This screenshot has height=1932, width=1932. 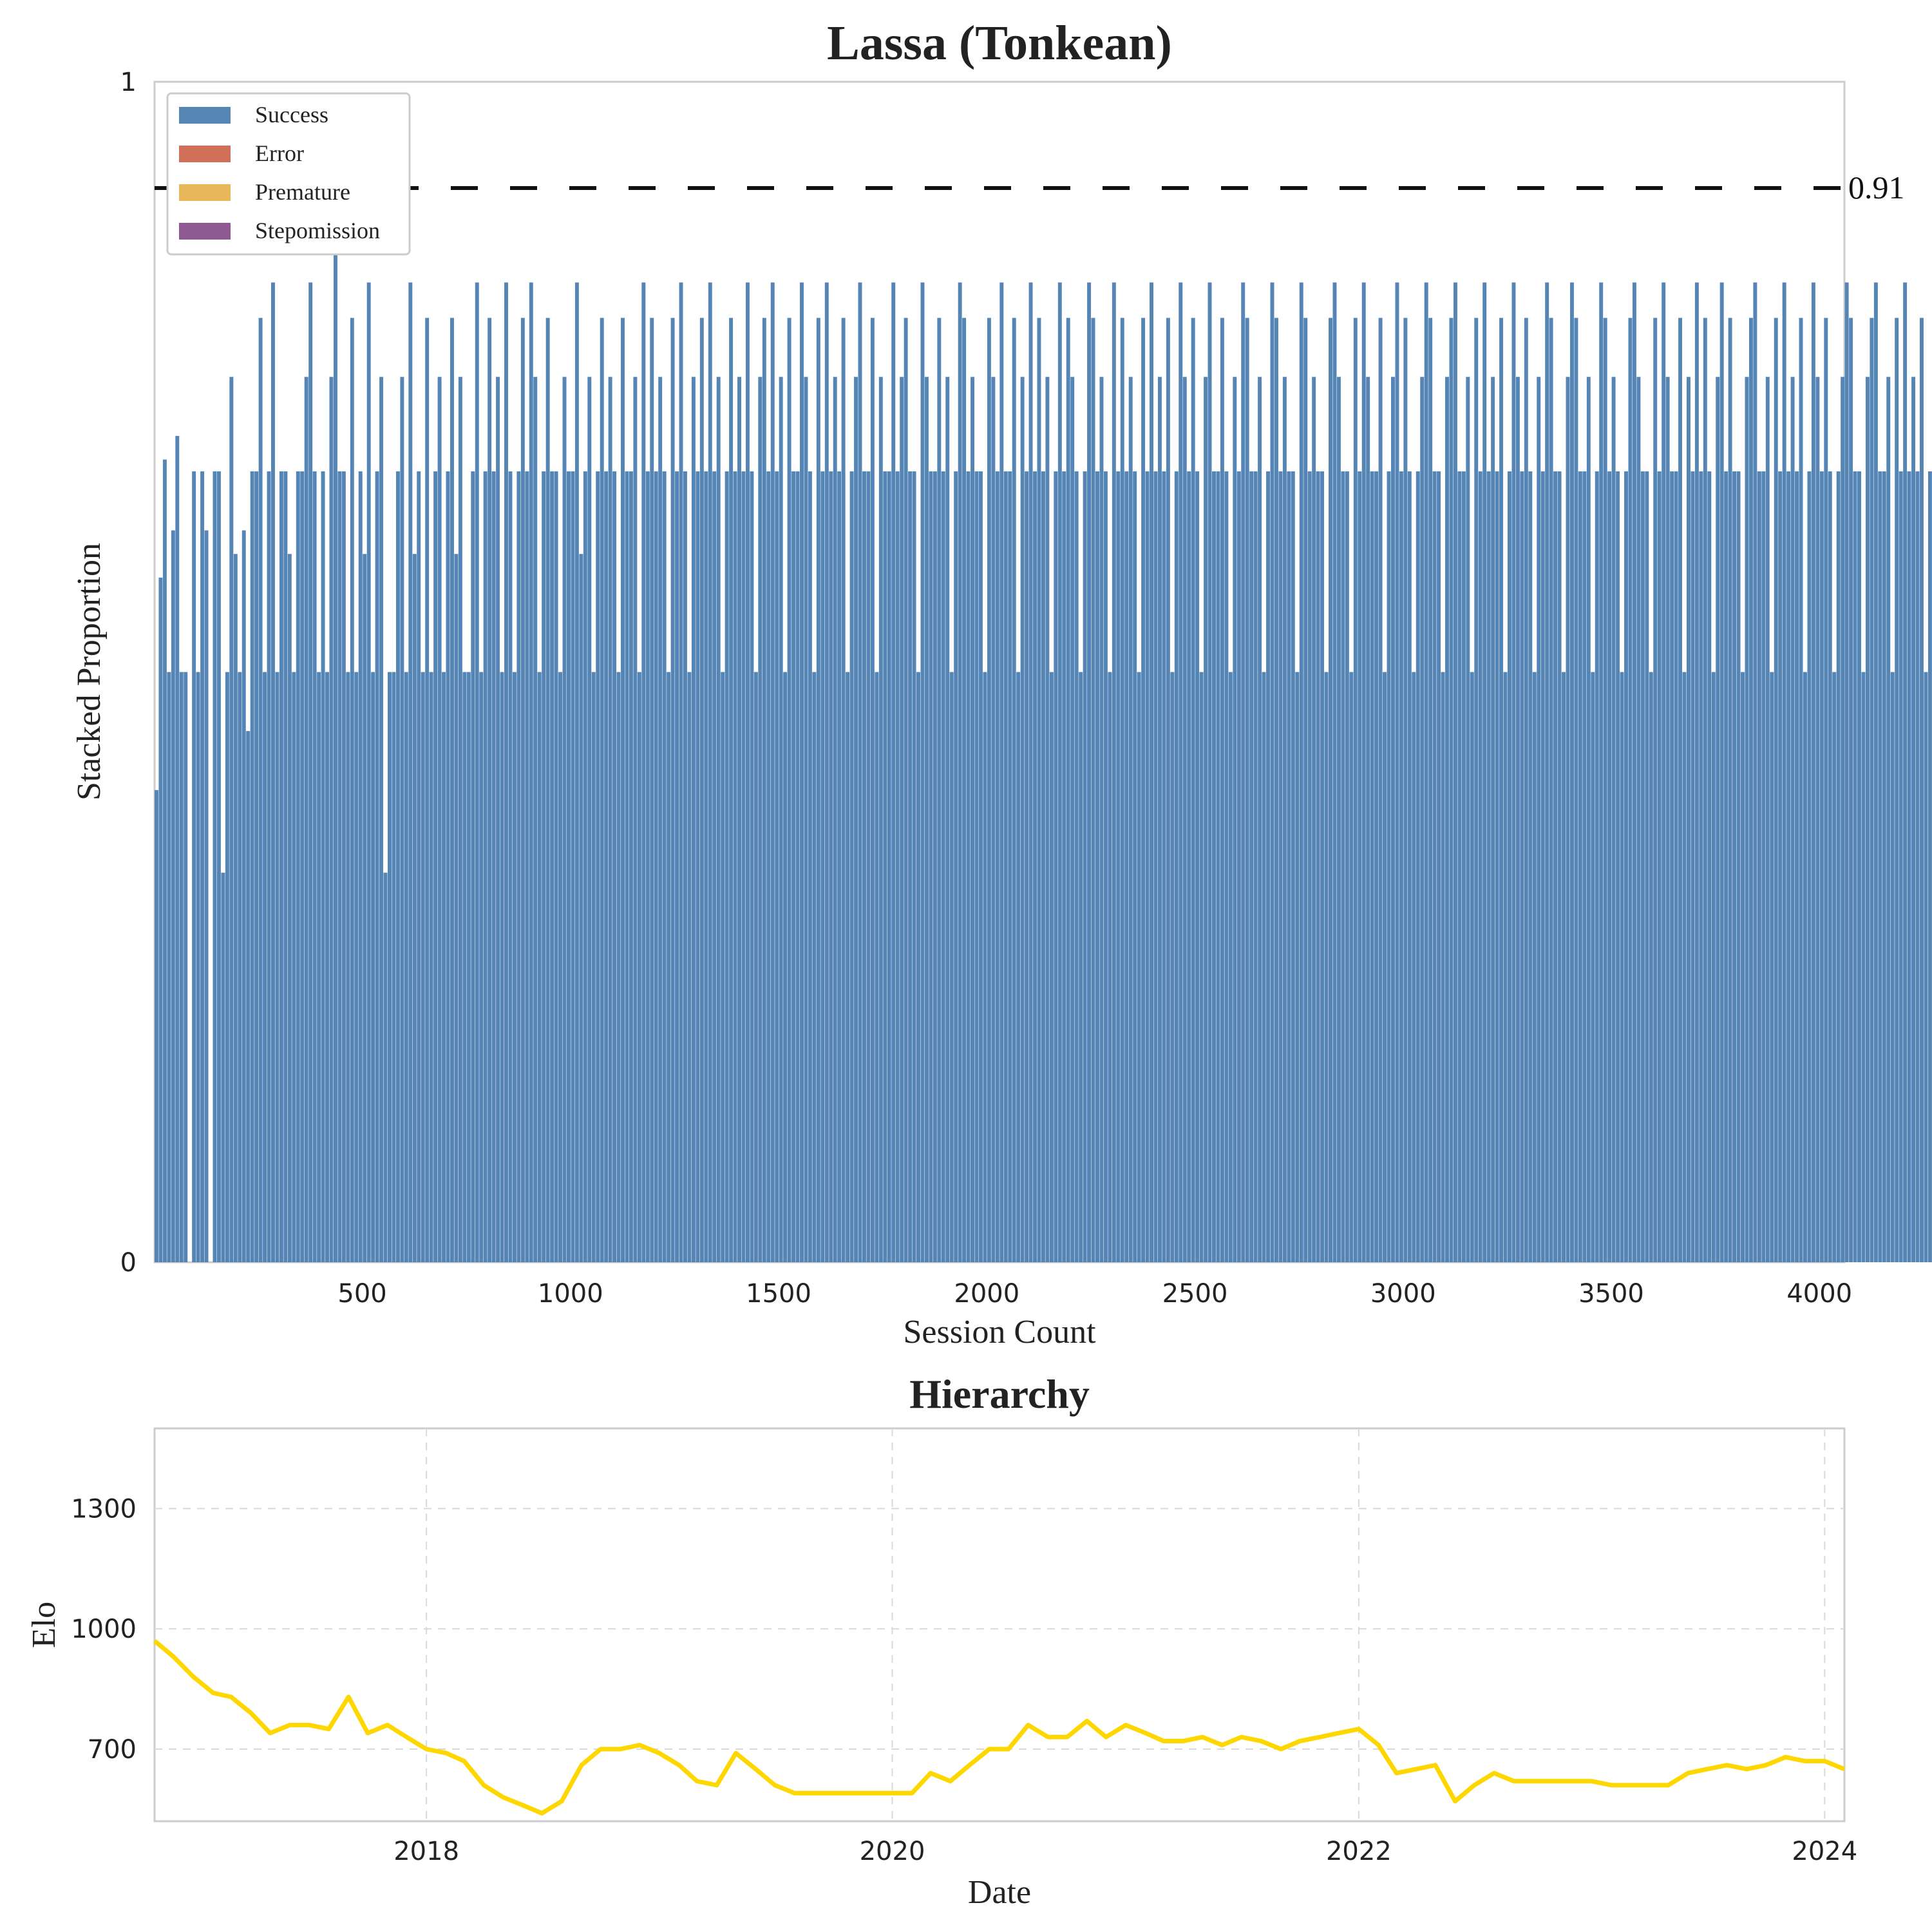 What do you see at coordinates (291, 115) in the screenshot?
I see `legend-label: Success` at bounding box center [291, 115].